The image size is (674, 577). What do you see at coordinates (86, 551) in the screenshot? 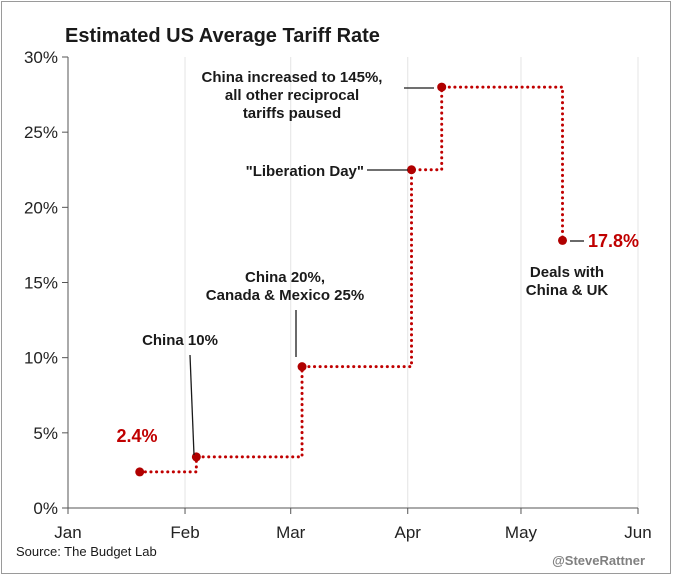
I see `source-note: Source: The Budget Lab` at bounding box center [86, 551].